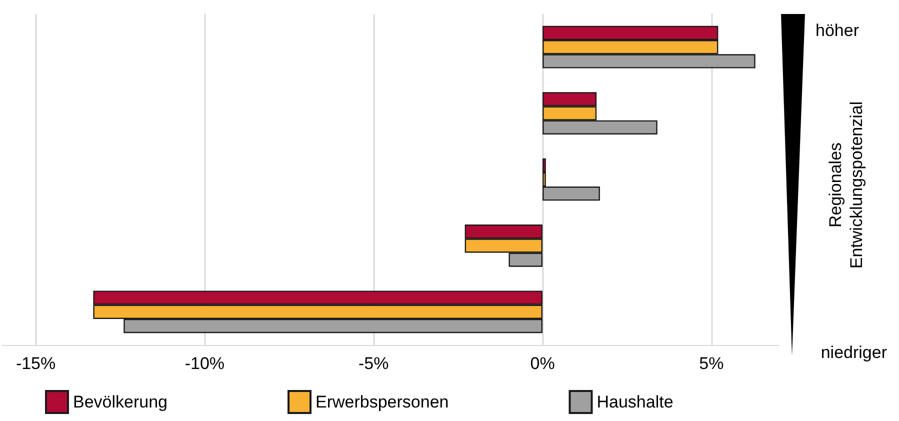 This screenshot has height=421, width=899. Describe the element at coordinates (120, 402) in the screenshot. I see `legend-label: Bevölkerung` at that location.